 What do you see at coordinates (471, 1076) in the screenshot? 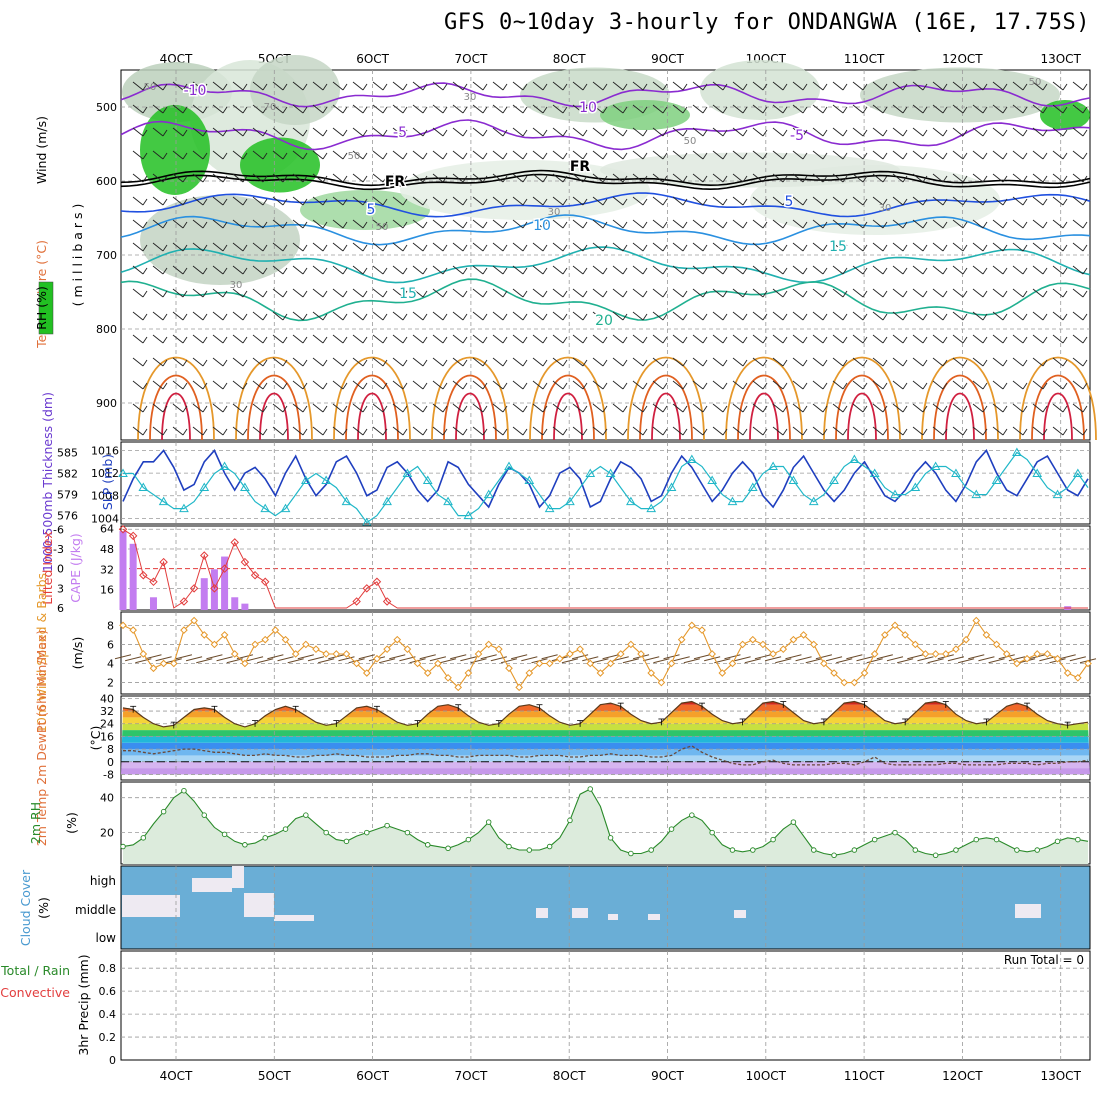
I see `x-tick-label: 7OCT` at bounding box center [471, 1076].